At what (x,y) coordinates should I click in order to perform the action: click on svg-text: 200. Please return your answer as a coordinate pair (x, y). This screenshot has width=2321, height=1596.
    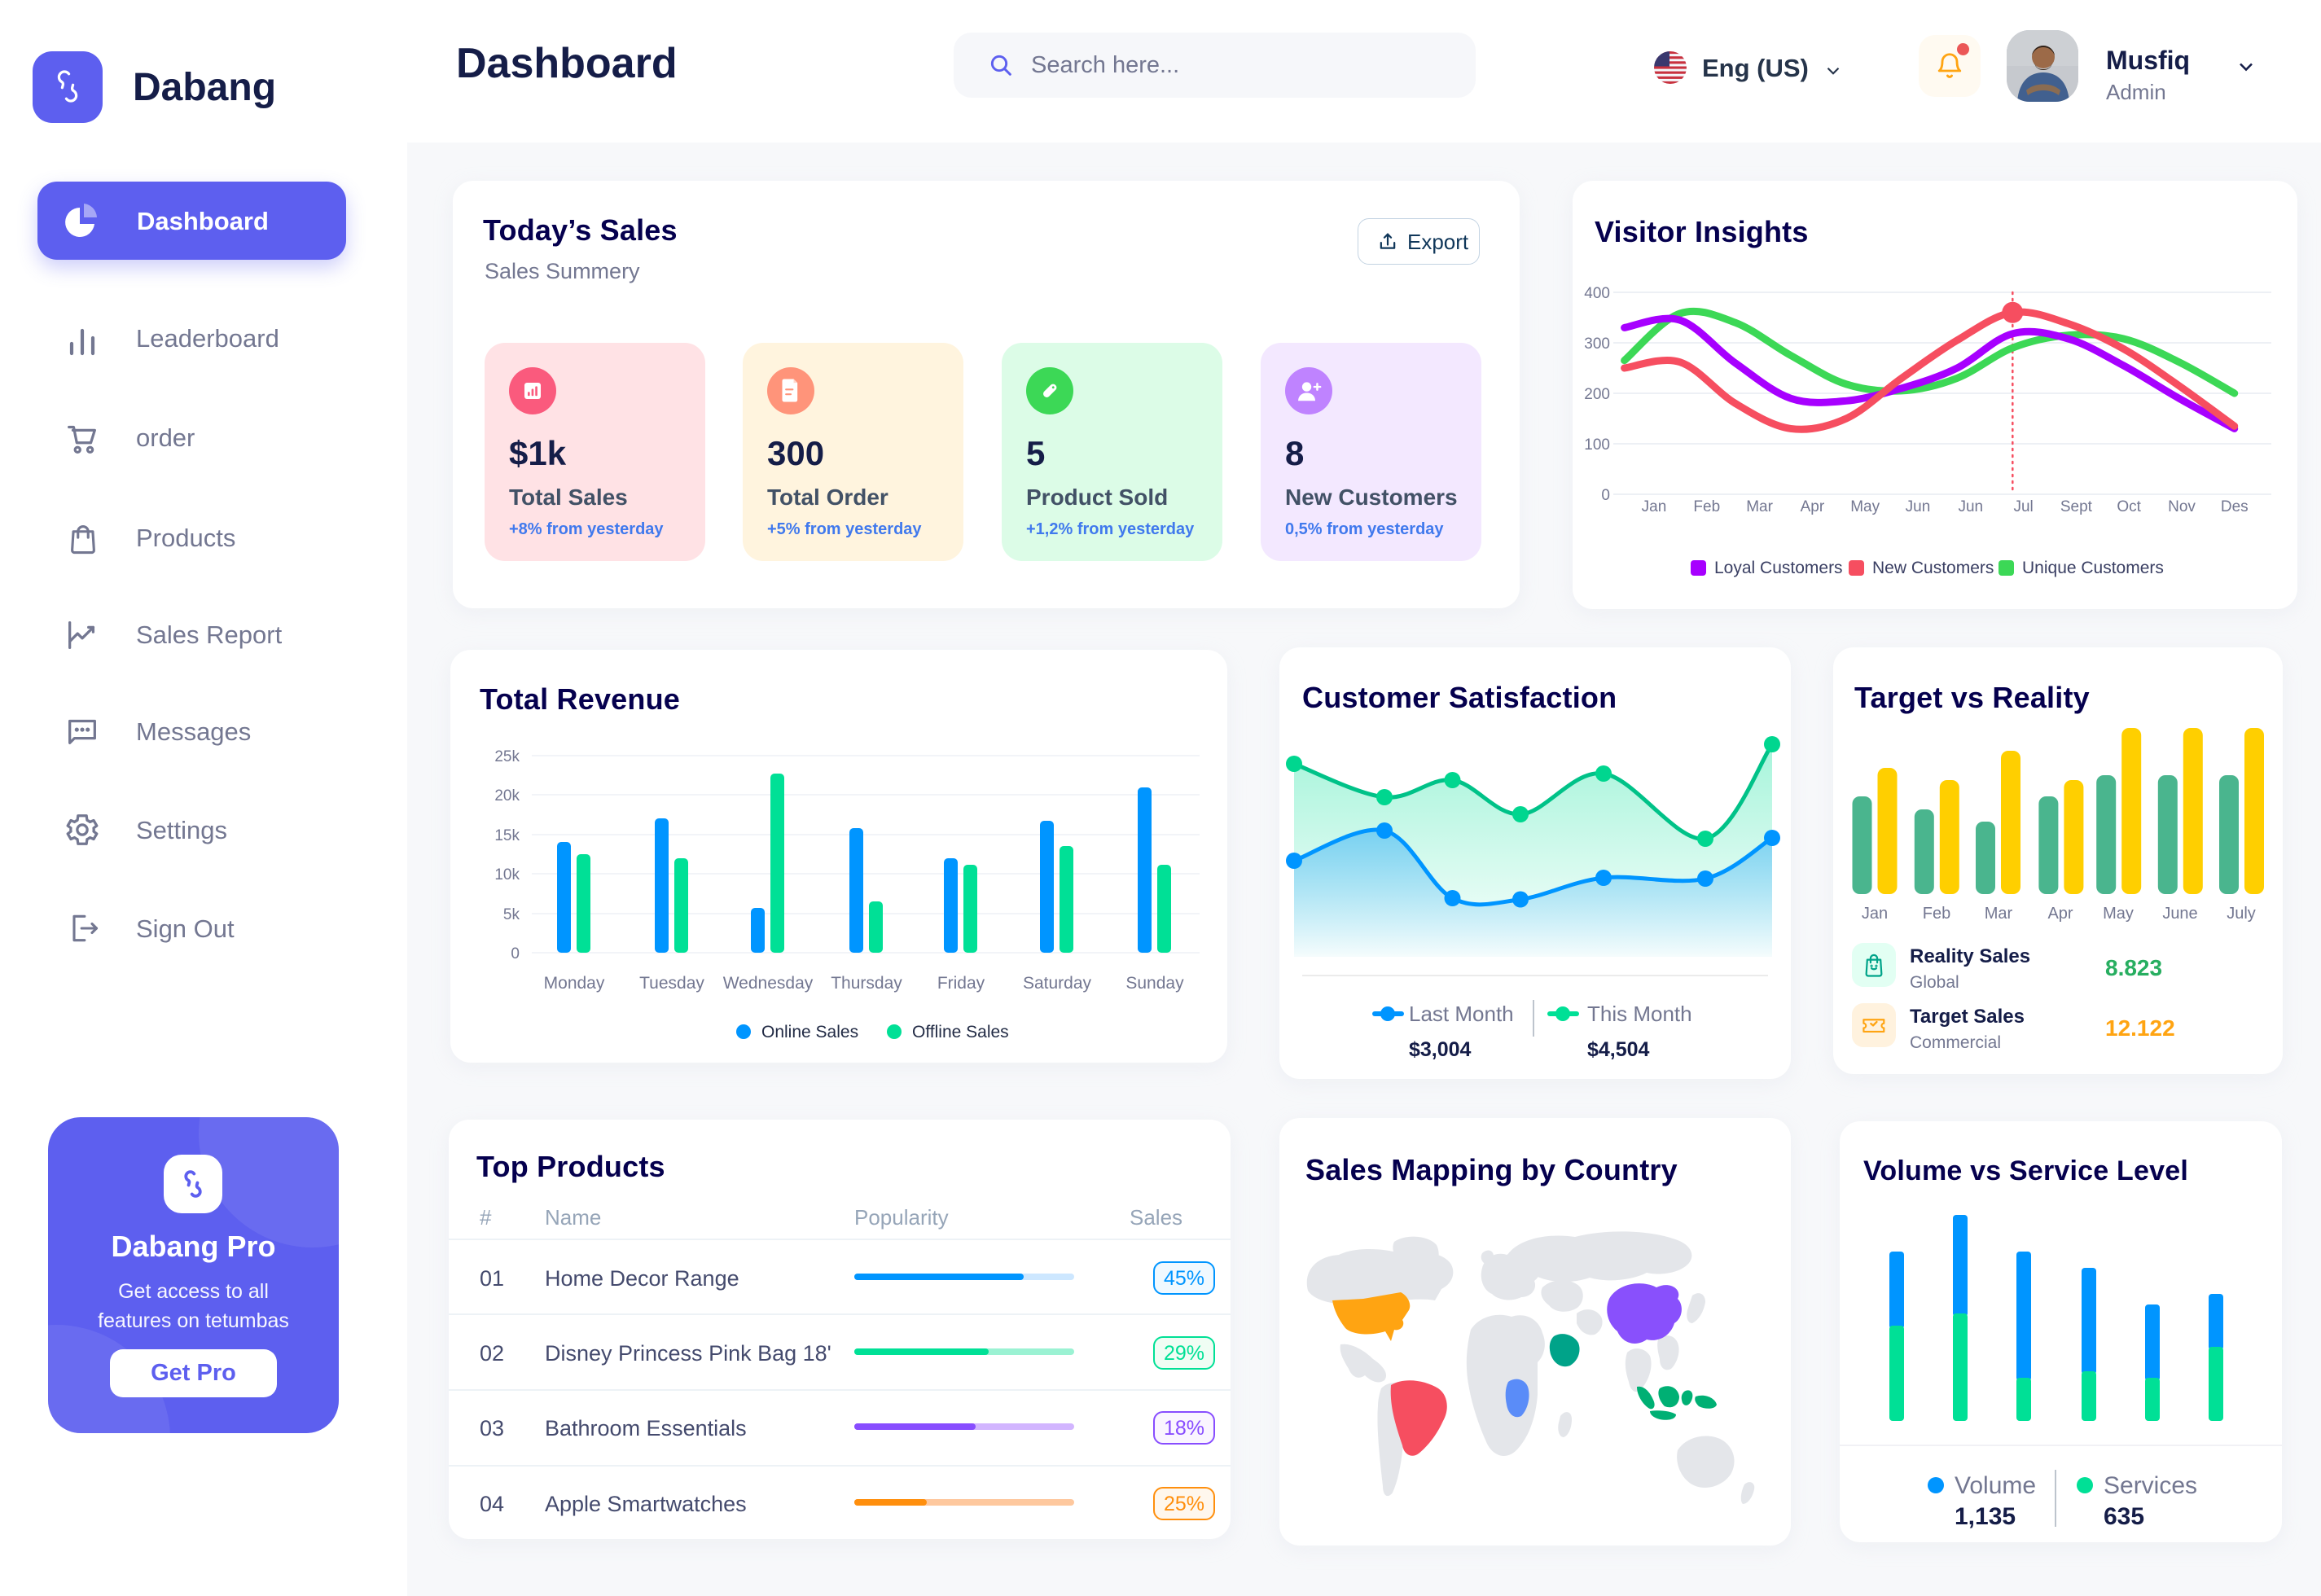
    Looking at the image, I should click on (1597, 395).